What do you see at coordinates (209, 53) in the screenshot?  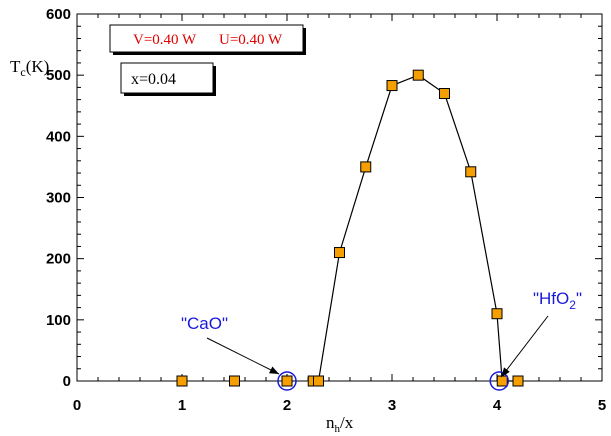 I see `parameter-box-shadow-bottom` at bounding box center [209, 53].